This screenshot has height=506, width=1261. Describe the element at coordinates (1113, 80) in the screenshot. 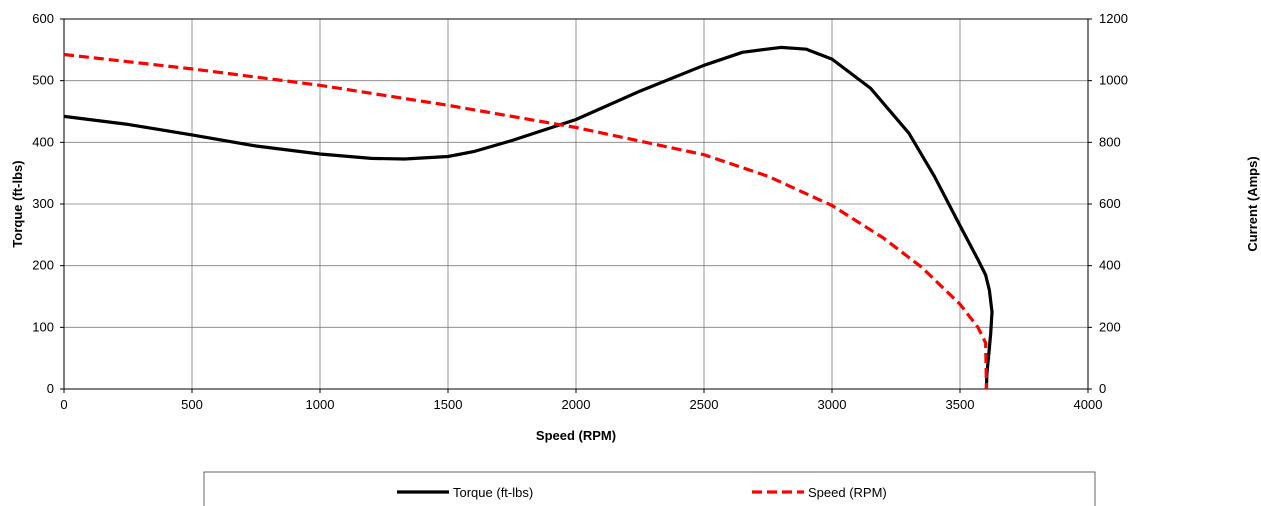

I see `y2-tick-label: 1000` at that location.